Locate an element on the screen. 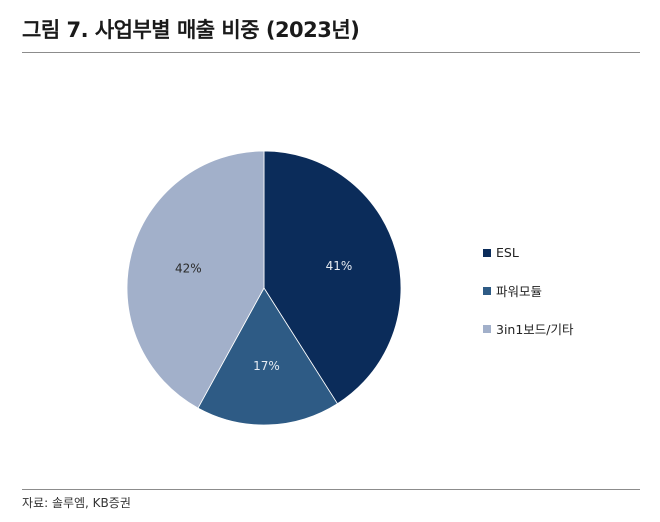 The height and width of the screenshot is (522, 660). legend-label: 3in1보드/기타 is located at coordinates (535, 329).